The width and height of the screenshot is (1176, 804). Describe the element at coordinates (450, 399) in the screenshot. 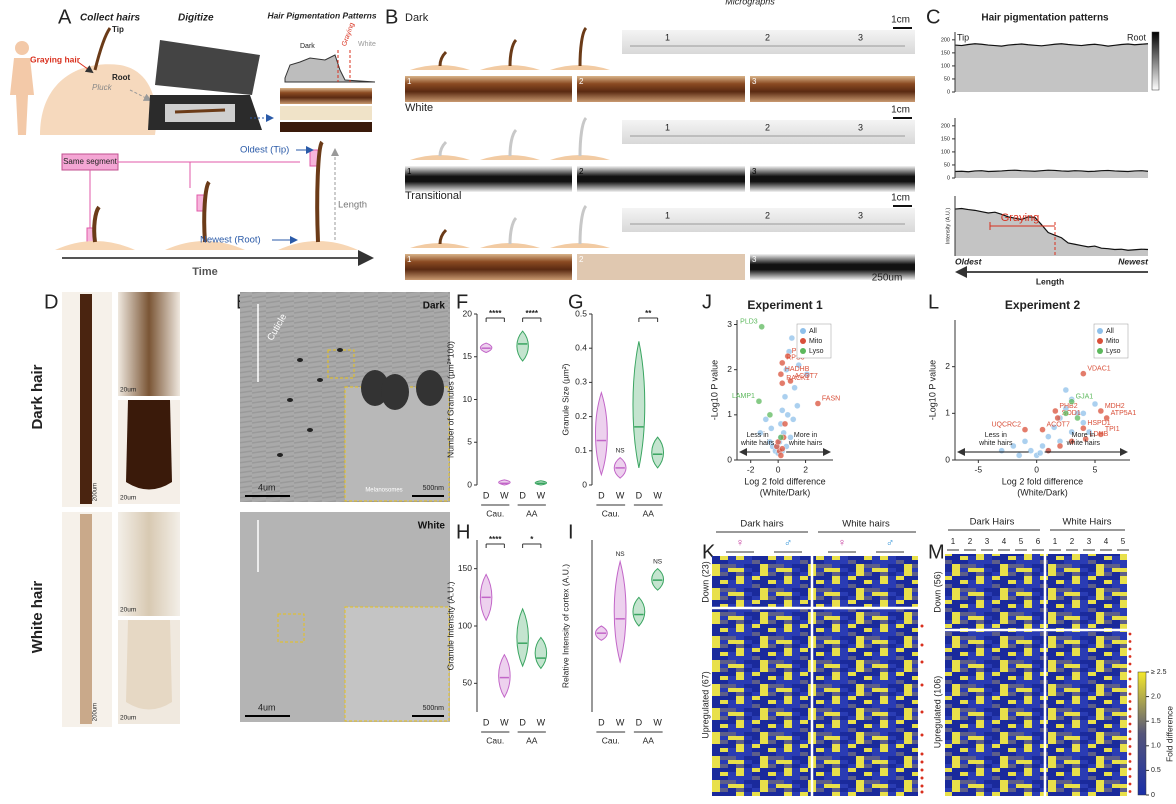

I see `y-axis-label: Number of Granules (µm²*100)` at that location.